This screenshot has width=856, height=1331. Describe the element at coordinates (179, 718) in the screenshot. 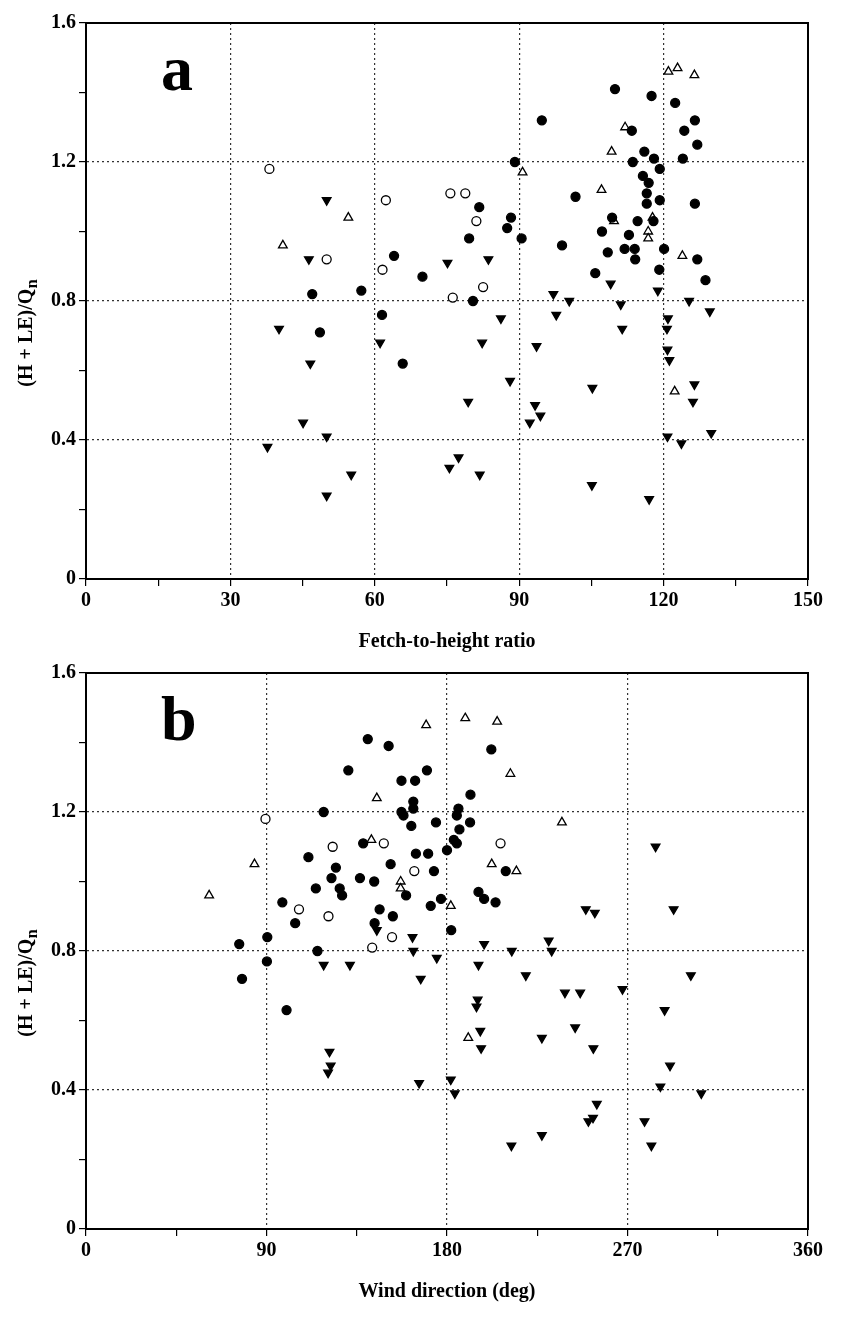

I see `annotation: b` at that location.